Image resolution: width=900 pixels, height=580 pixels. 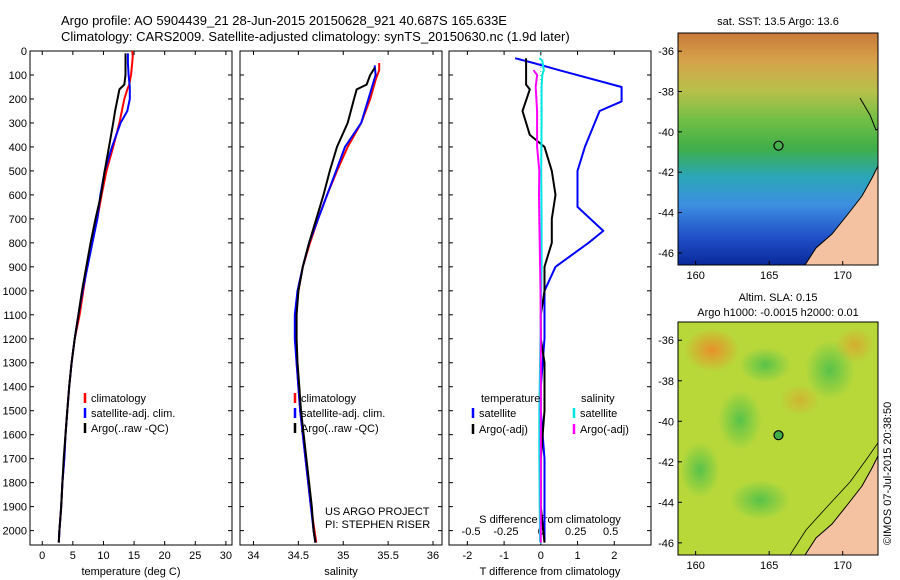 I want to click on depth-tick-label: 1100, so click(x=15, y=316).